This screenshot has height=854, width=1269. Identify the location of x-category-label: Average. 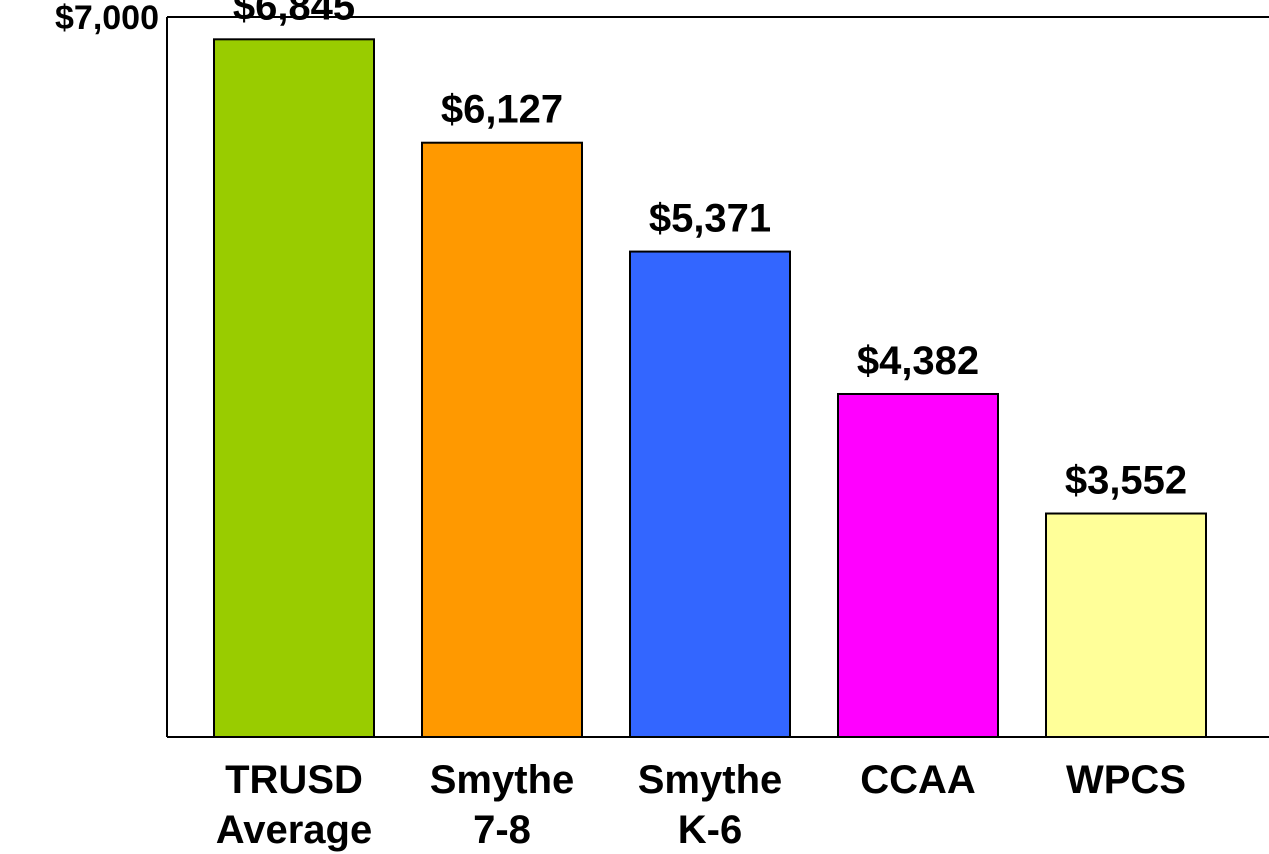
(294, 830).